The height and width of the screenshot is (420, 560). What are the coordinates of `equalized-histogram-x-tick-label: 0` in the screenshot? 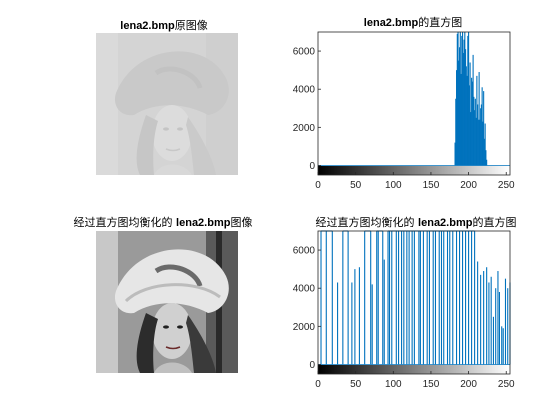 It's located at (318, 384).